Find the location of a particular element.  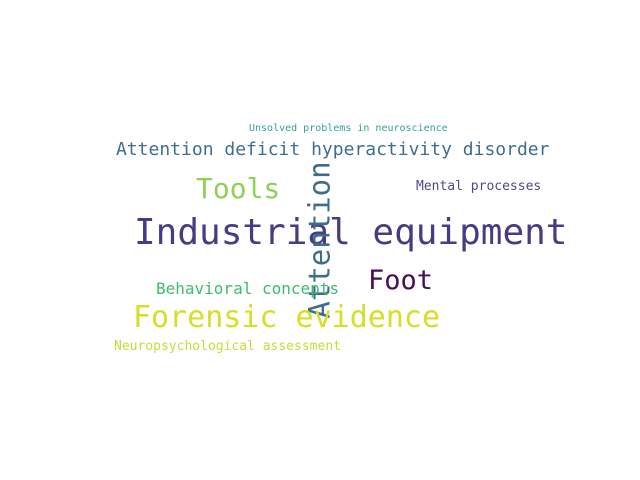

word-behavioral-concepts: Behavioral concepts is located at coordinates (248, 288).